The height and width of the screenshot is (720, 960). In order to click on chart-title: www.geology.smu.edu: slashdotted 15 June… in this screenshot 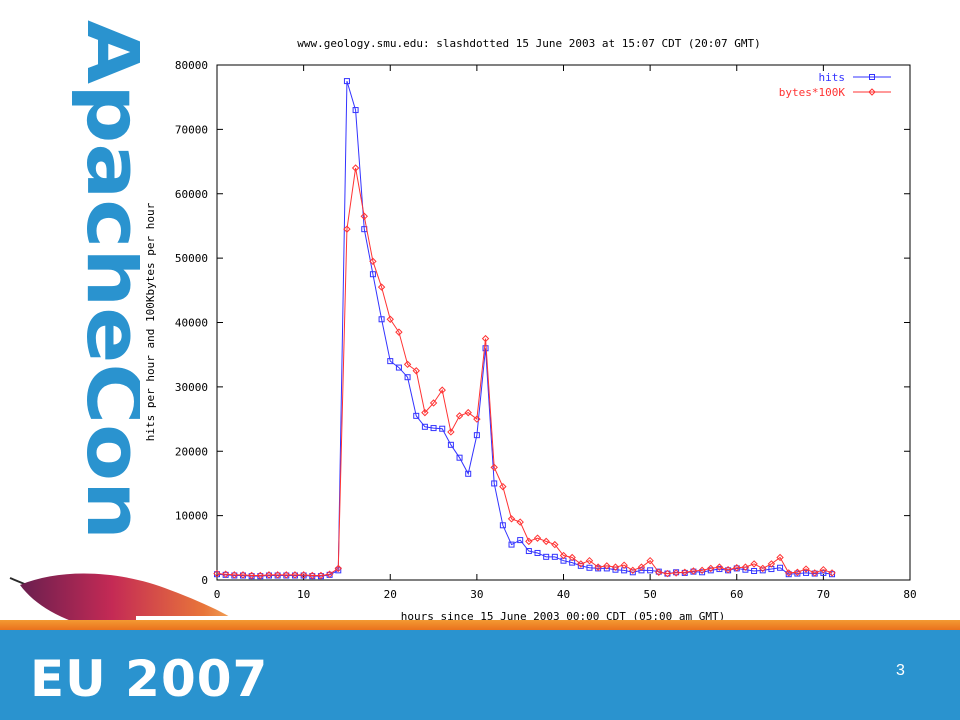, I will do `click(529, 43)`.